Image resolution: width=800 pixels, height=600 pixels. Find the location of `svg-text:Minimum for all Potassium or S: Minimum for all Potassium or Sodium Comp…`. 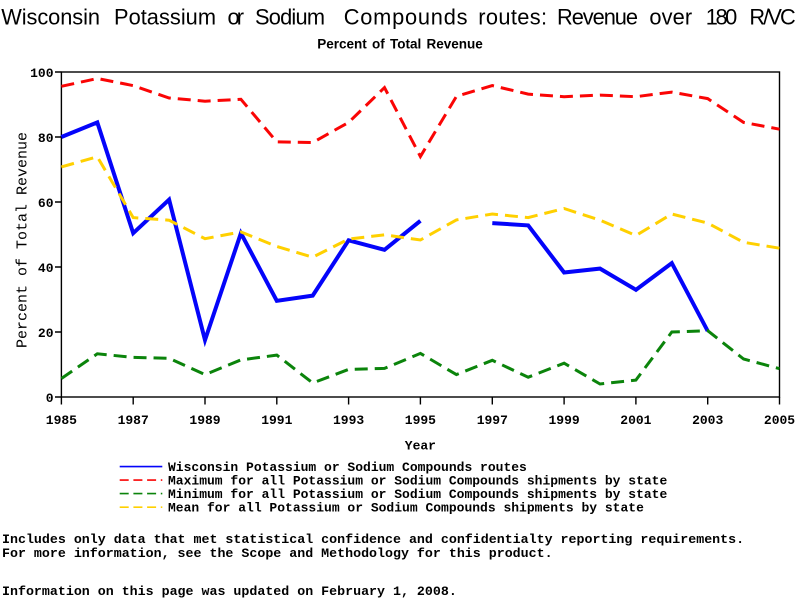

svg-text:Minimum for all Potassium or S: Minimum for all Potassium or Sodium Comp… is located at coordinates (417, 494).